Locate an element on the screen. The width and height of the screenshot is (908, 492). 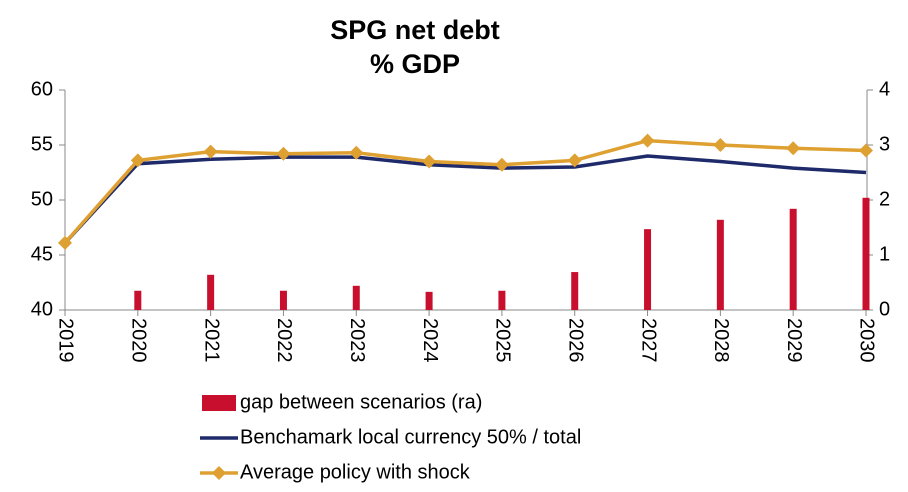
y-tick-label: 45 is located at coordinates (42, 254).